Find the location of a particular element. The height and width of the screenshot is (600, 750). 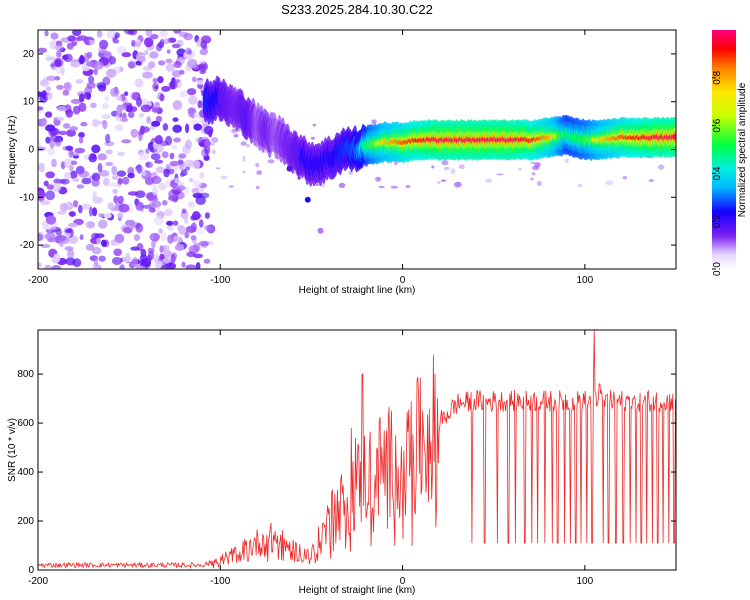

ridge-mark is located at coordinates (673, 136).